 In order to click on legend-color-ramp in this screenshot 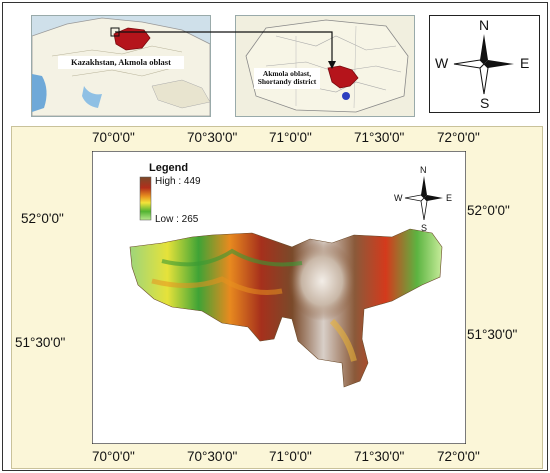, I will do `click(145, 198)`.